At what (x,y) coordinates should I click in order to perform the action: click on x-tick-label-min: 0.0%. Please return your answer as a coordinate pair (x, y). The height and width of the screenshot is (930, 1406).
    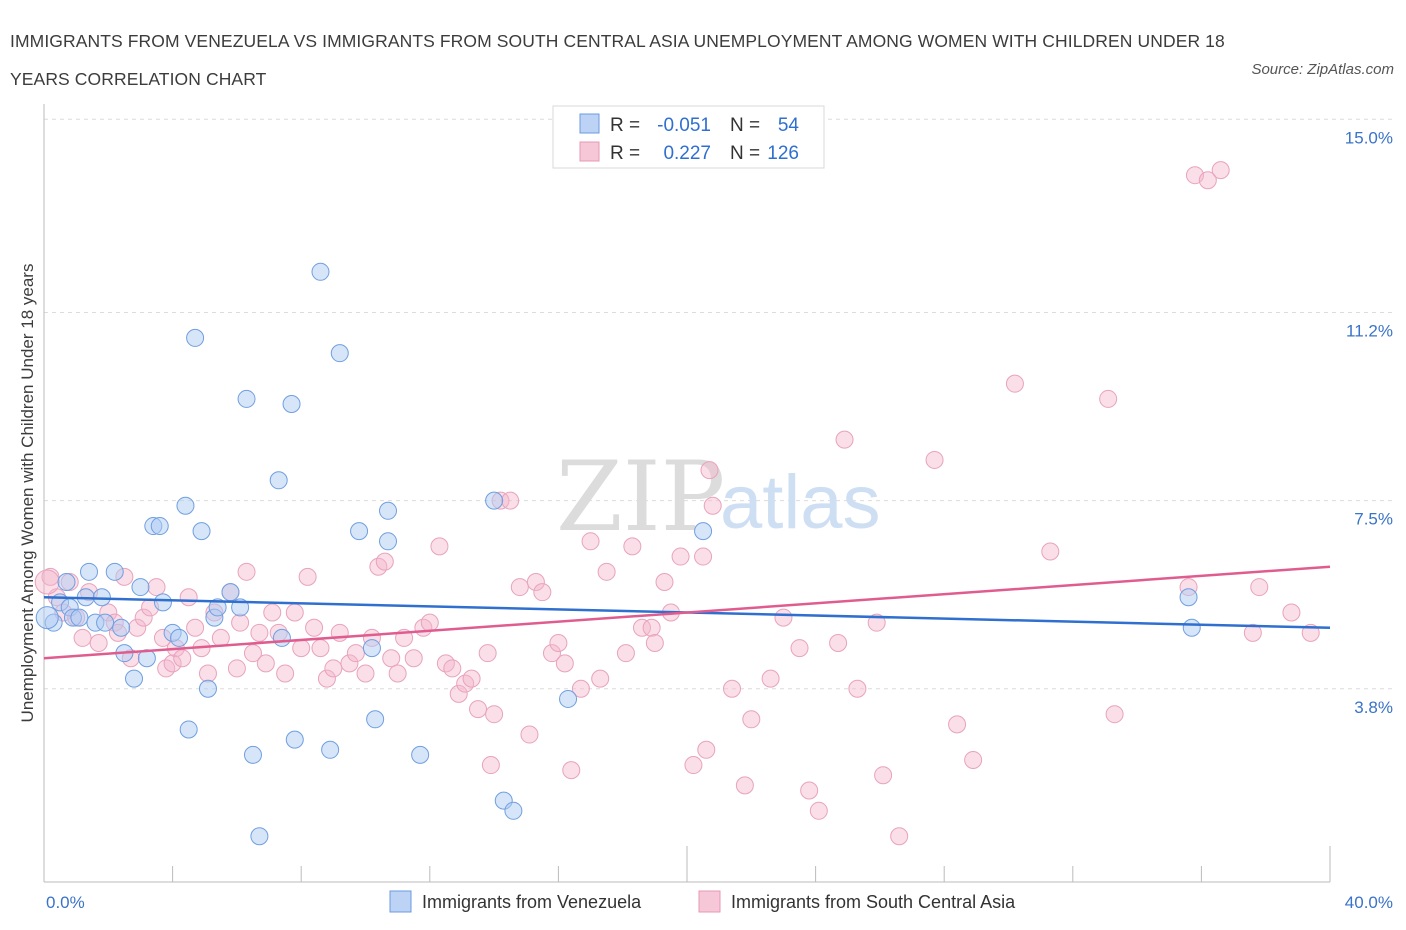
    Looking at the image, I should click on (65, 902).